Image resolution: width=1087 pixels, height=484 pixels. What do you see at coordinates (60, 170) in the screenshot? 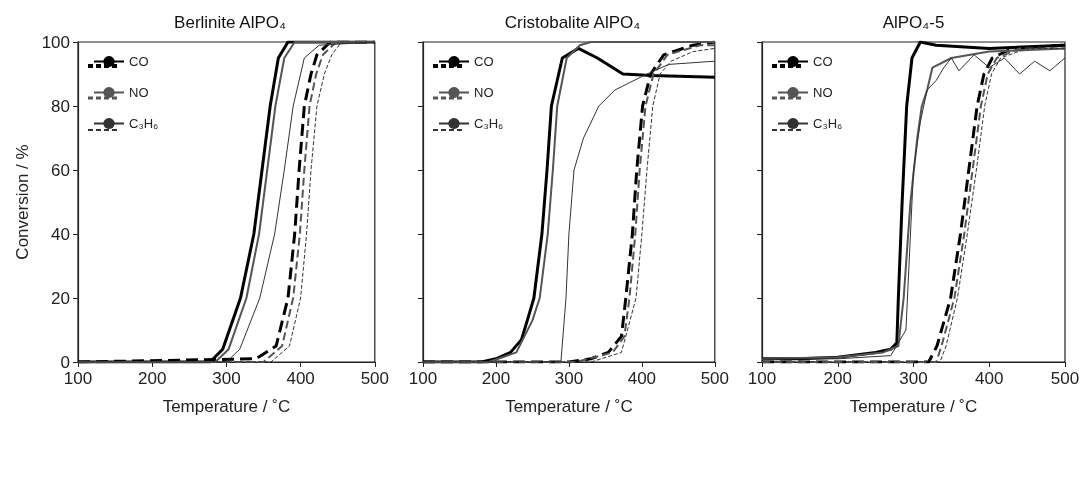
I see `y-tick-label: 60` at bounding box center [60, 170].